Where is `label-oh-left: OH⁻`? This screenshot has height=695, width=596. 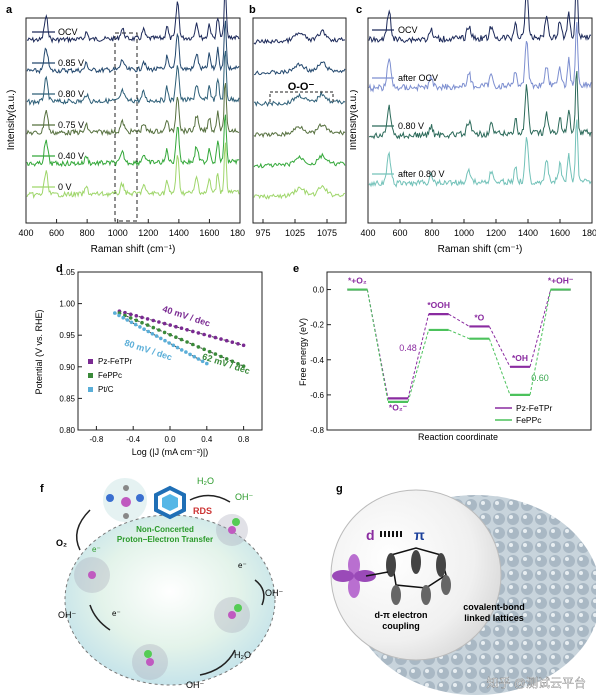
label-oh-left: OH⁻ is located at coordinates (67, 615).